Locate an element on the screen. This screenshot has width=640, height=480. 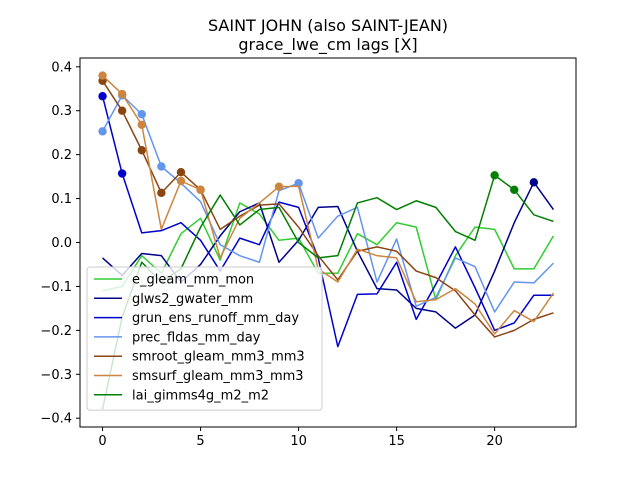
y-tick-label: 0.3 is located at coordinates (61, 111).